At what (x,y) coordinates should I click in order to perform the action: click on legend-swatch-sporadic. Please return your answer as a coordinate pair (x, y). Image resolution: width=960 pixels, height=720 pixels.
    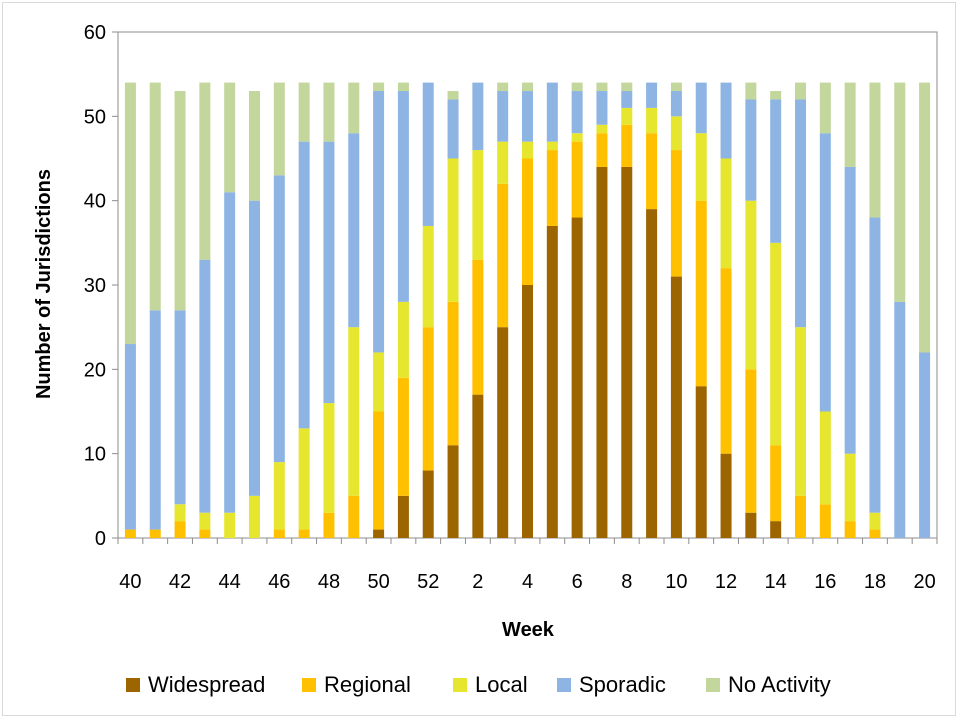
    Looking at the image, I should click on (564, 685).